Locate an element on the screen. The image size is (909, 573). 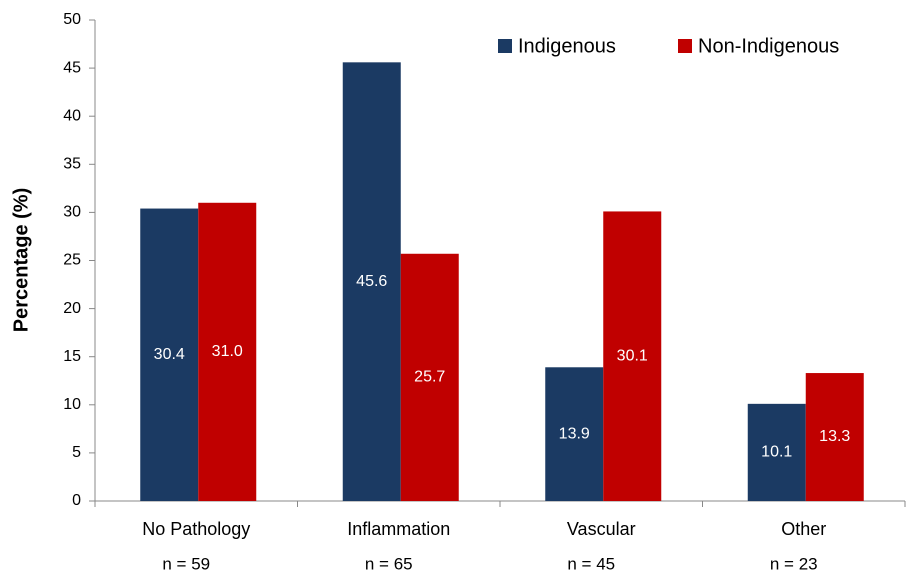
y-tick-label: 5 is located at coordinates (76, 452).